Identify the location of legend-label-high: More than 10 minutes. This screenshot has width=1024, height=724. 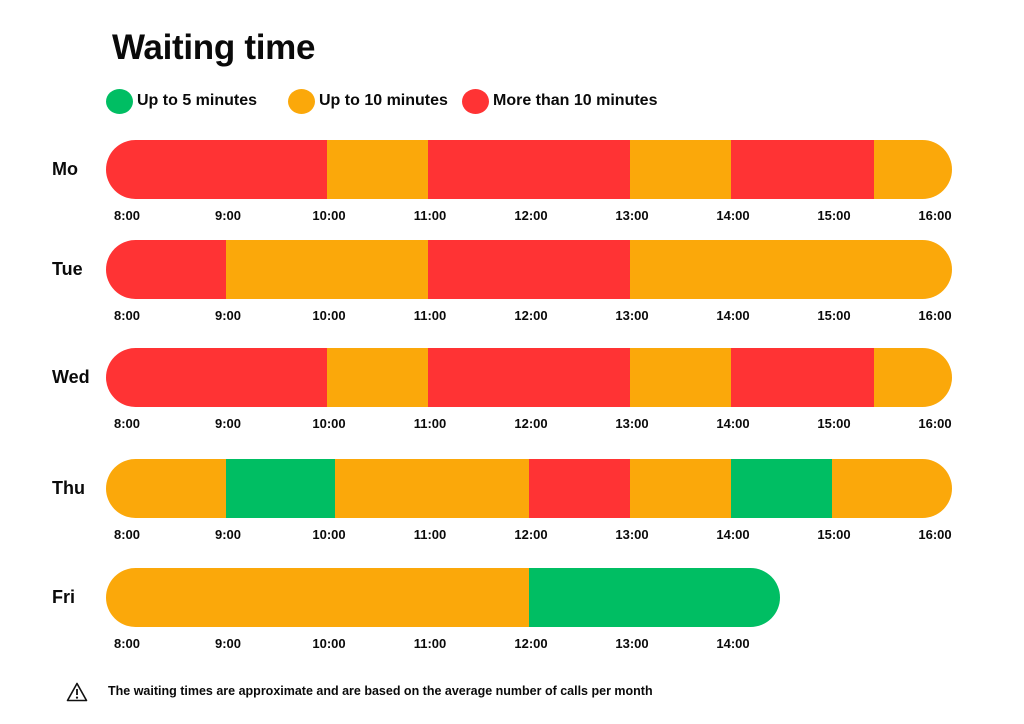
(575, 100).